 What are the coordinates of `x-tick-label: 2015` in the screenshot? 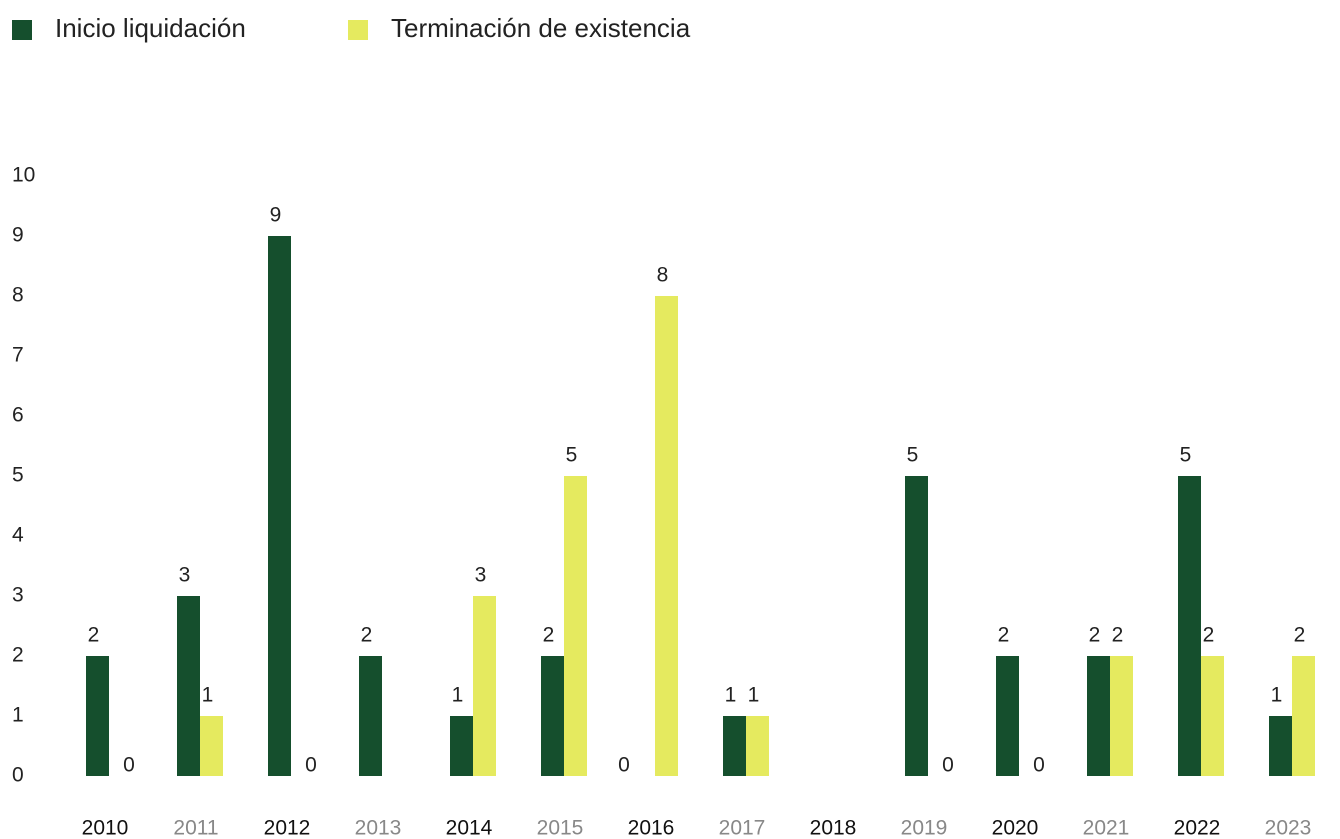 It's located at (560, 828).